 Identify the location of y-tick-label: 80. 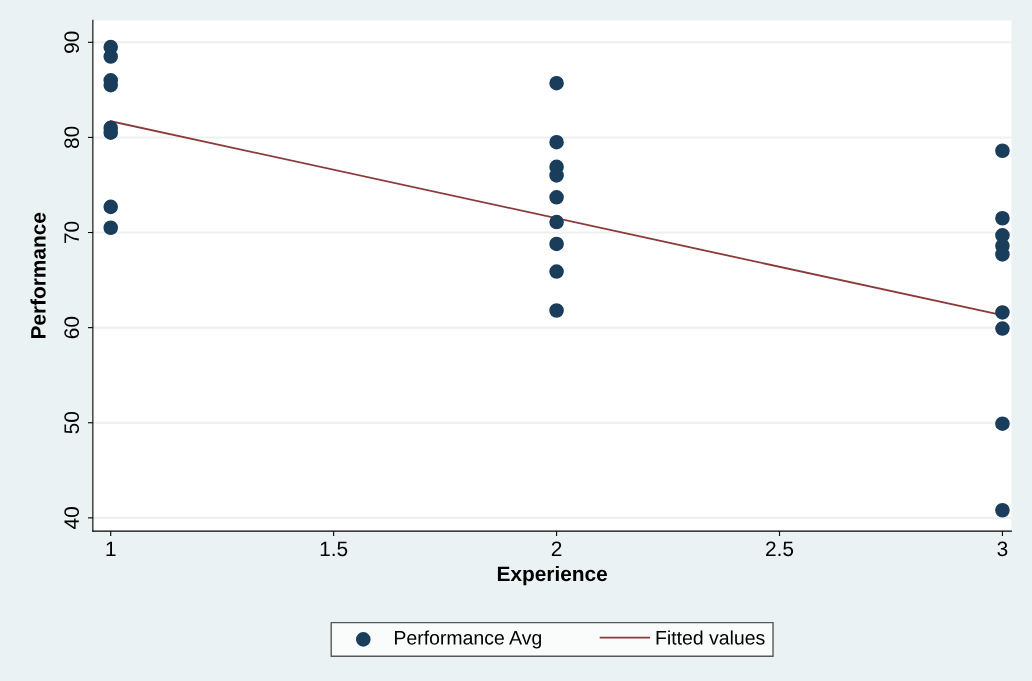
(72, 137).